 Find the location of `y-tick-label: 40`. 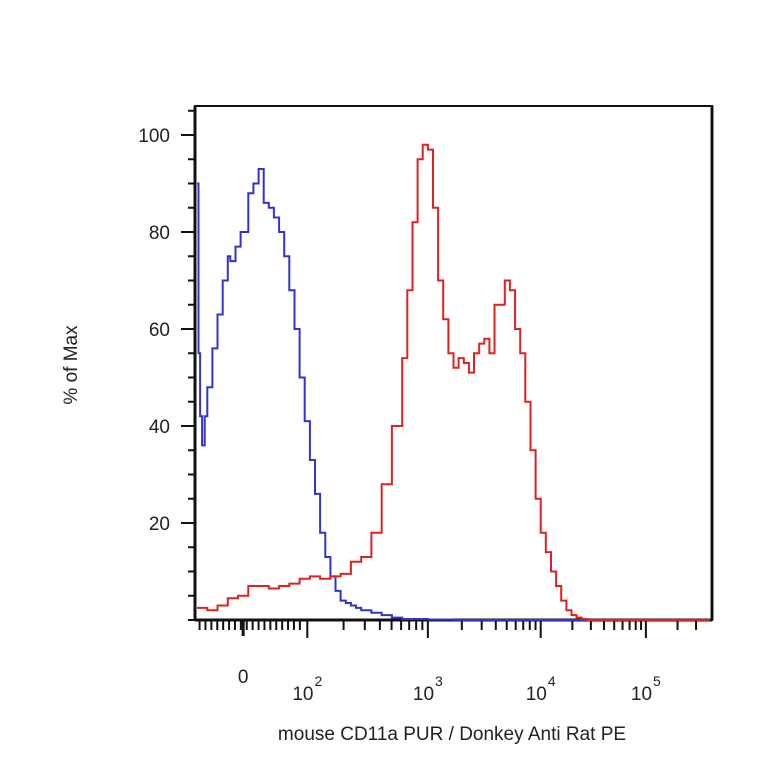

y-tick-label: 40 is located at coordinates (159, 427).